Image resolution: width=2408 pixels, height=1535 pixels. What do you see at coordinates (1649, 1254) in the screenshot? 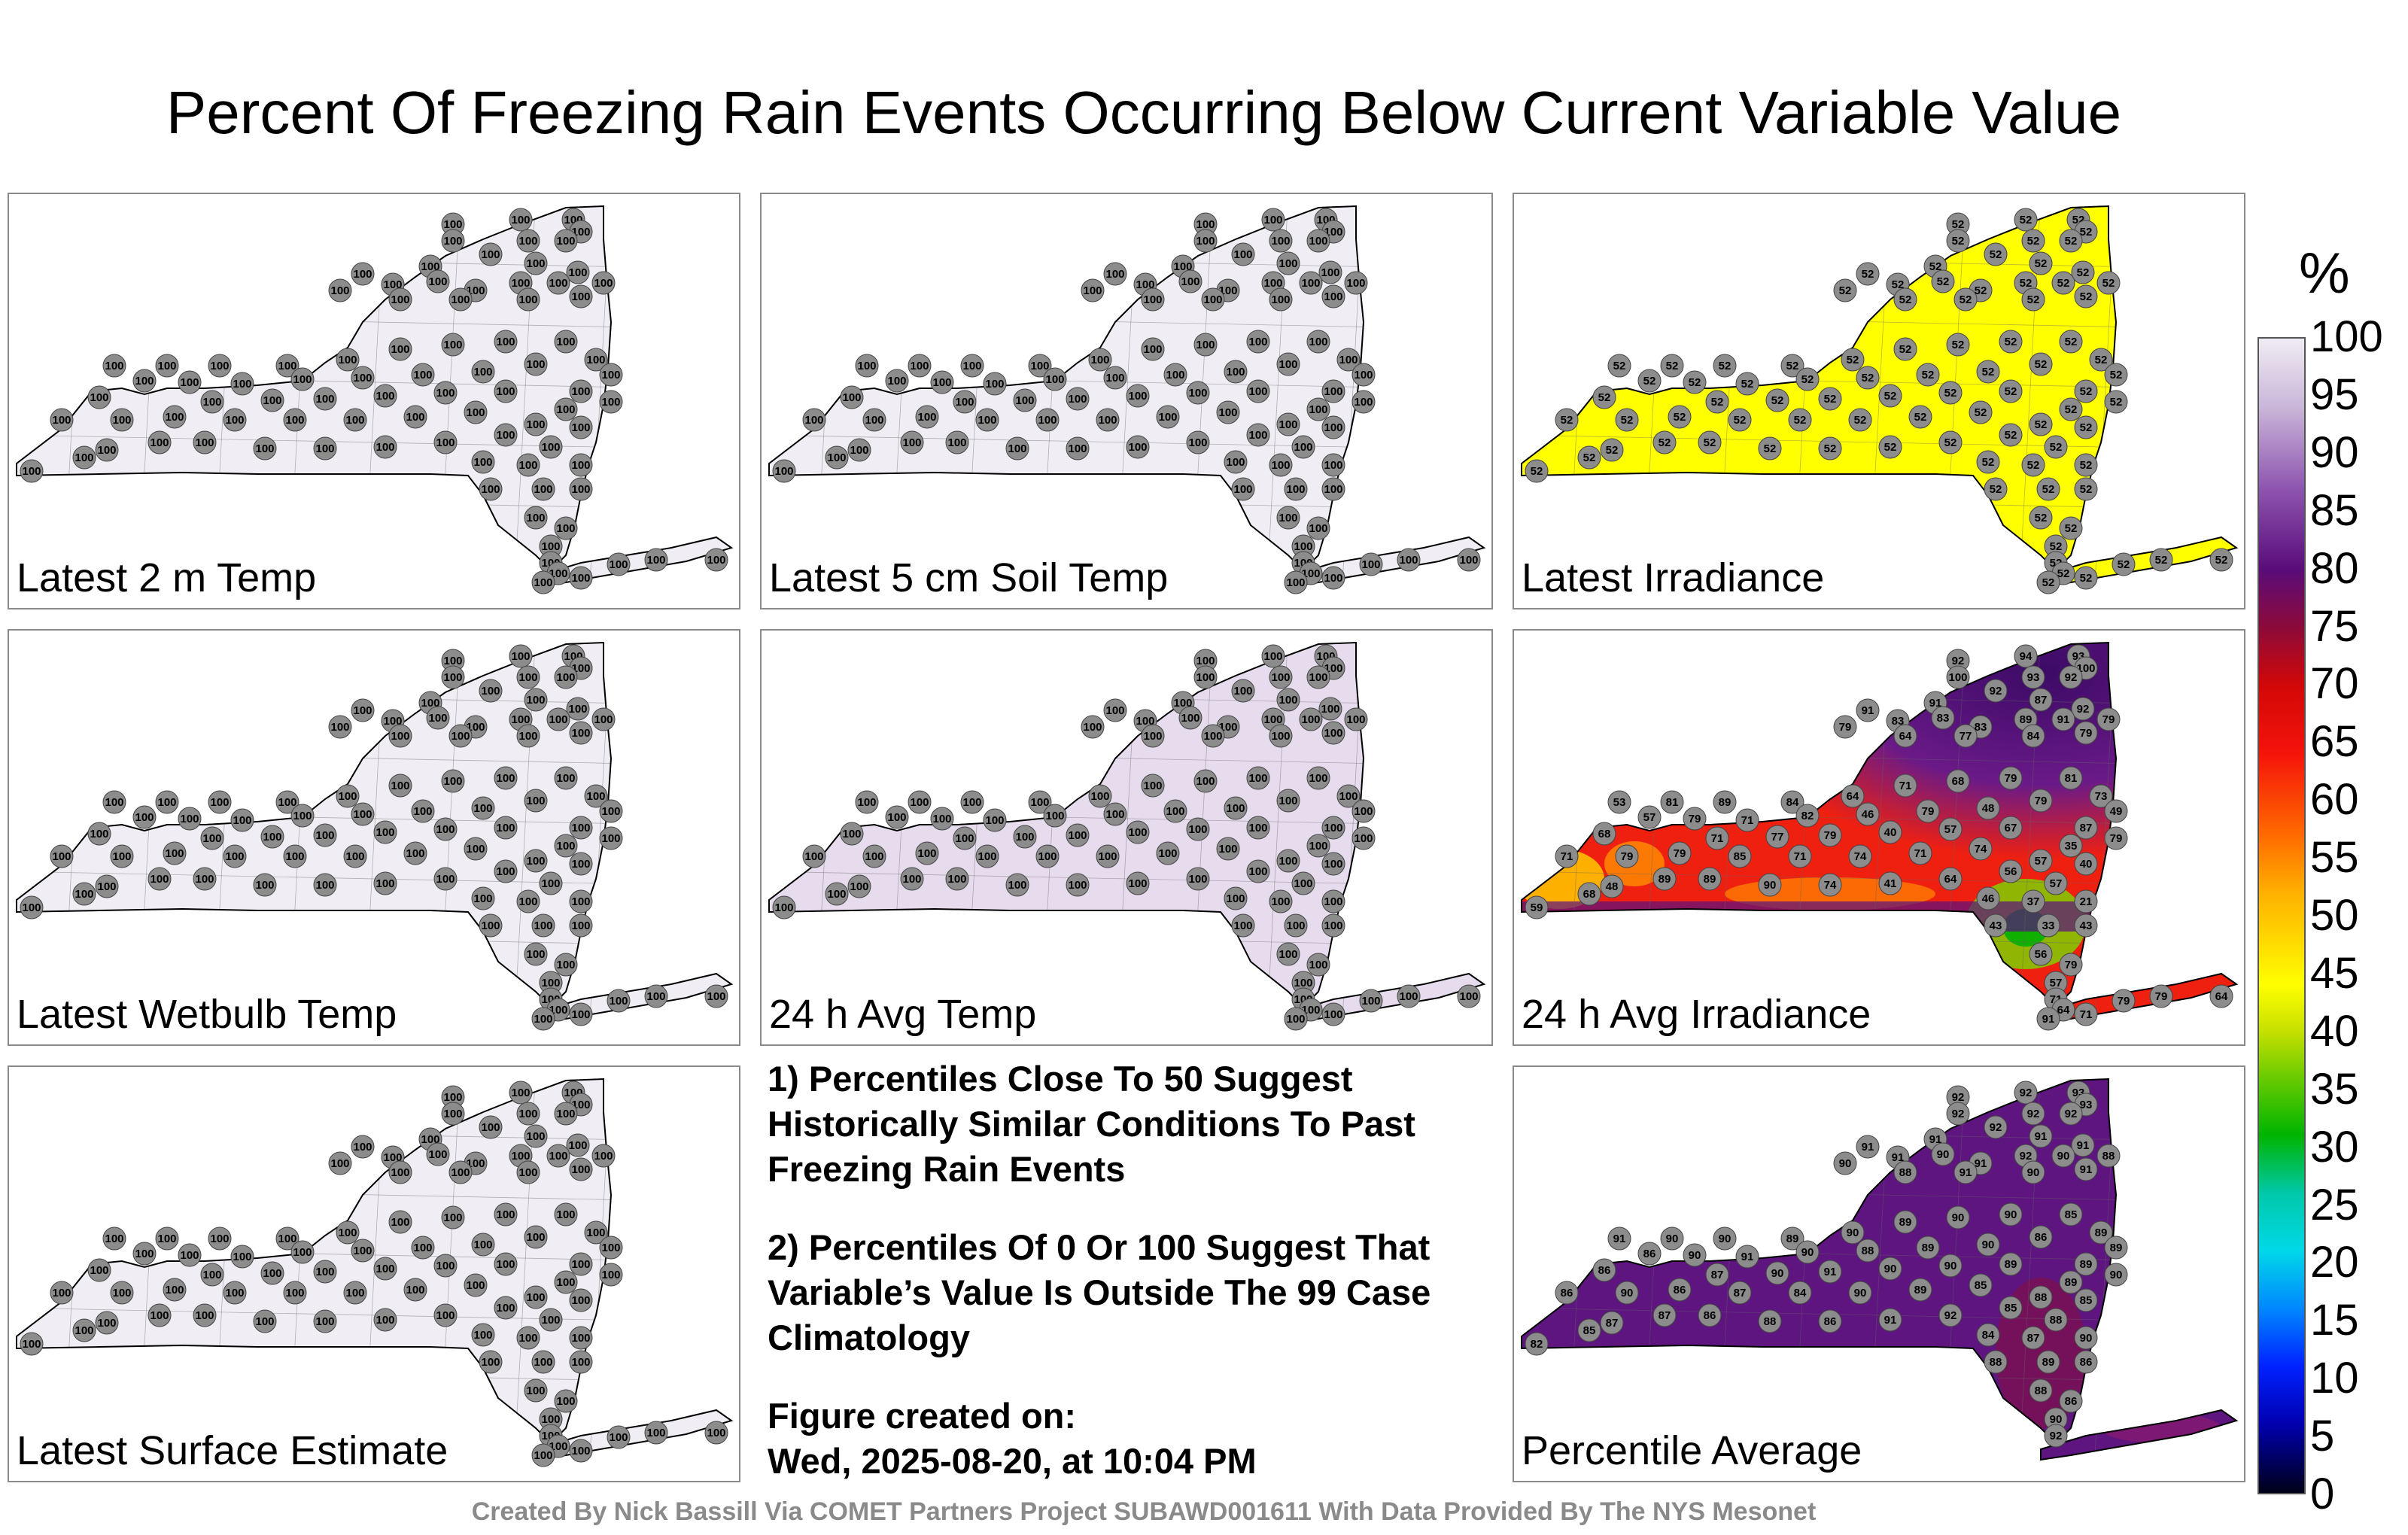
I see `station-value: 86` at bounding box center [1649, 1254].